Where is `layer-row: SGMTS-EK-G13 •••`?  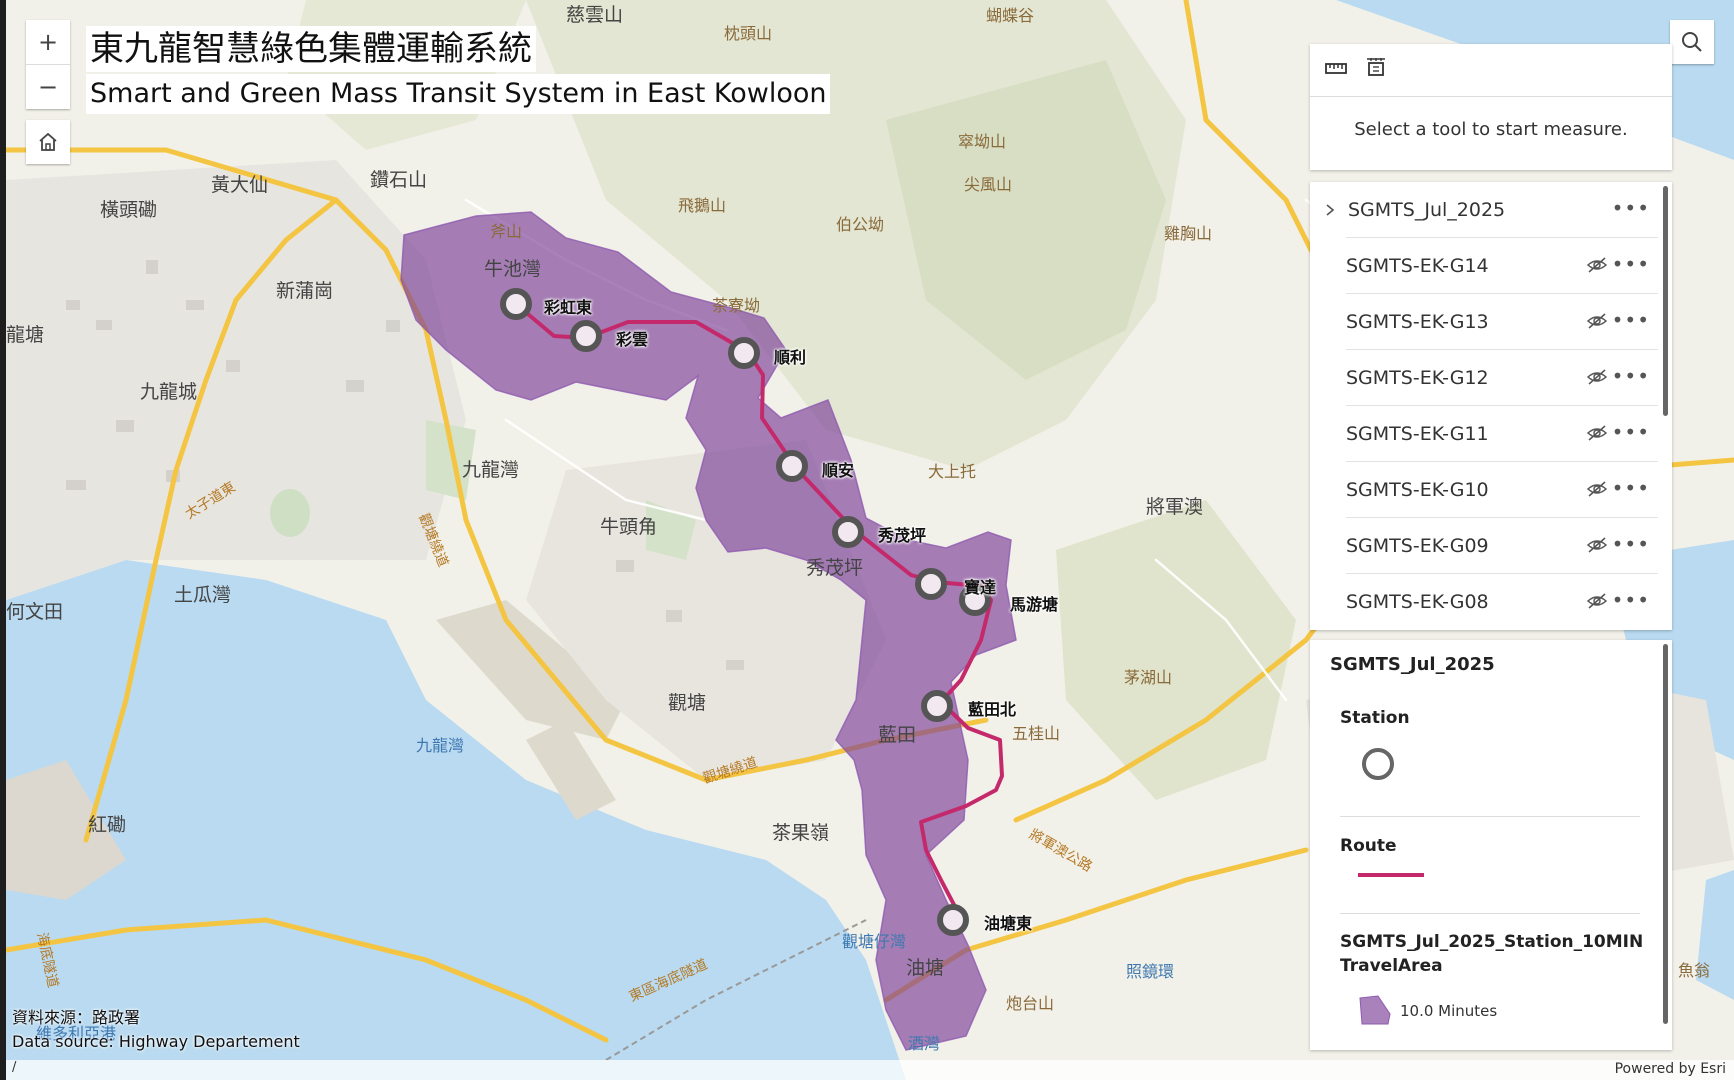
layer-row: SGMTS-EK-G13 ••• is located at coordinates (1502, 321).